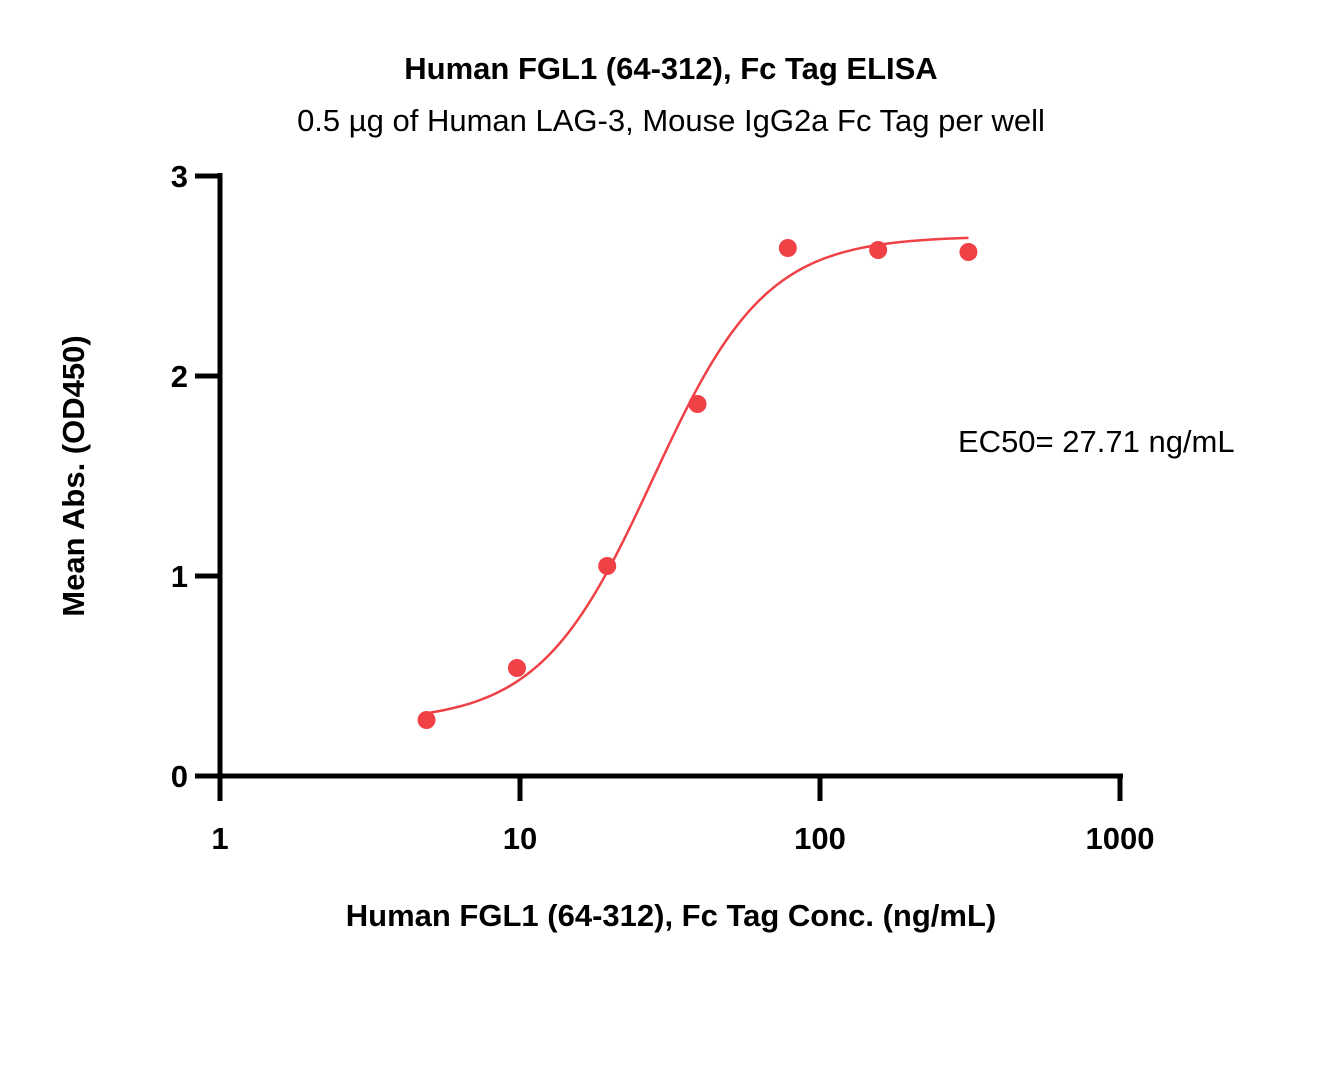 Image resolution: width=1327 pixels, height=1083 pixels. Describe the element at coordinates (73, 475) in the screenshot. I see `y-axis-label: Mean Abs. (OD450)` at that location.